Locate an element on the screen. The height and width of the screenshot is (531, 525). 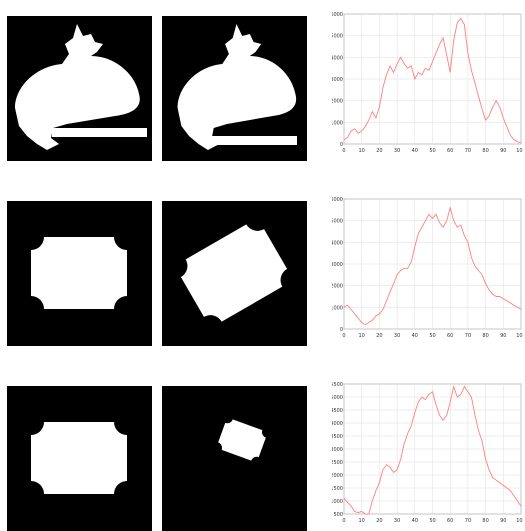
y-tick-label: 4500 is located at coordinates (337, 411).